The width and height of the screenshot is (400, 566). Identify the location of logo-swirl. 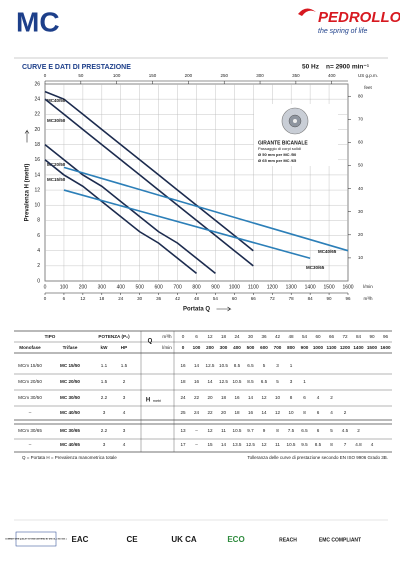
(307, 12).